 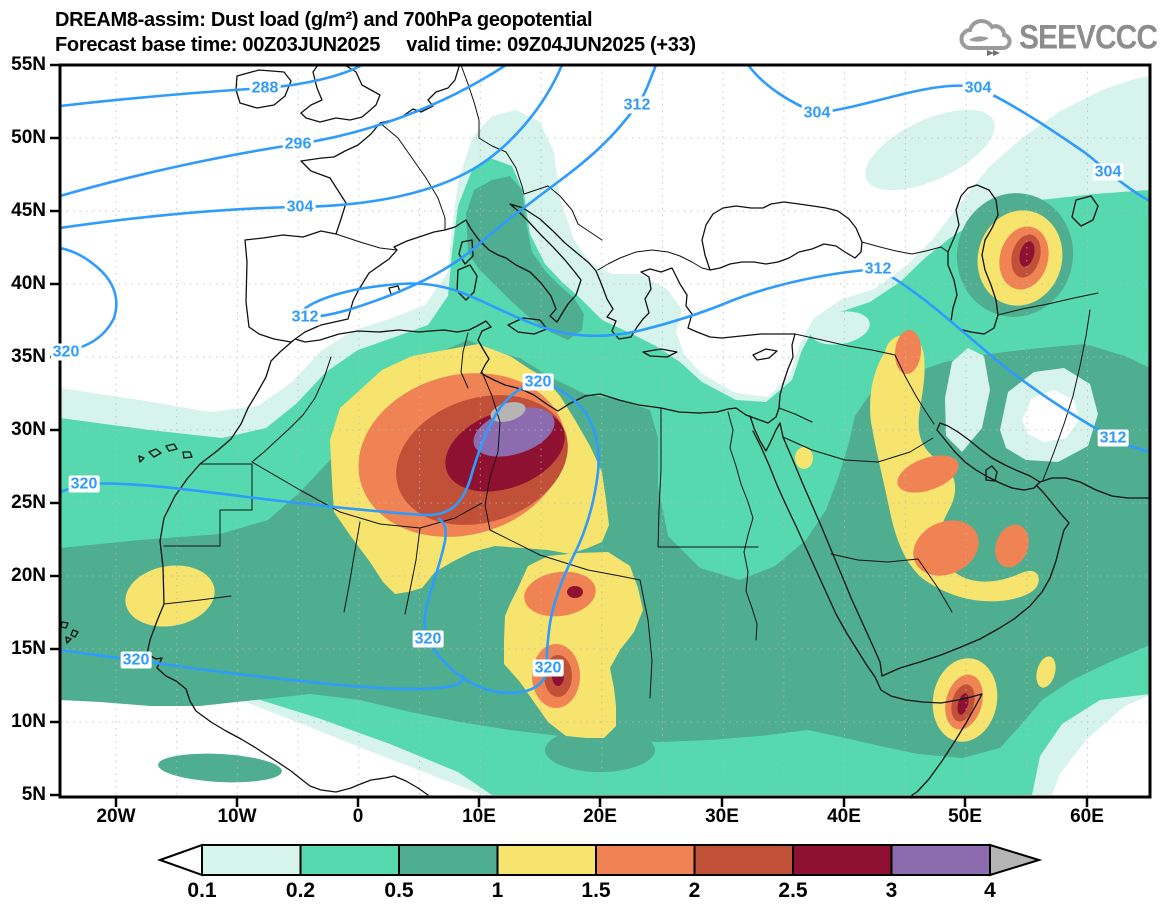 What do you see at coordinates (973, 259) in the screenshot?
I see `coast-caspian` at bounding box center [973, 259].